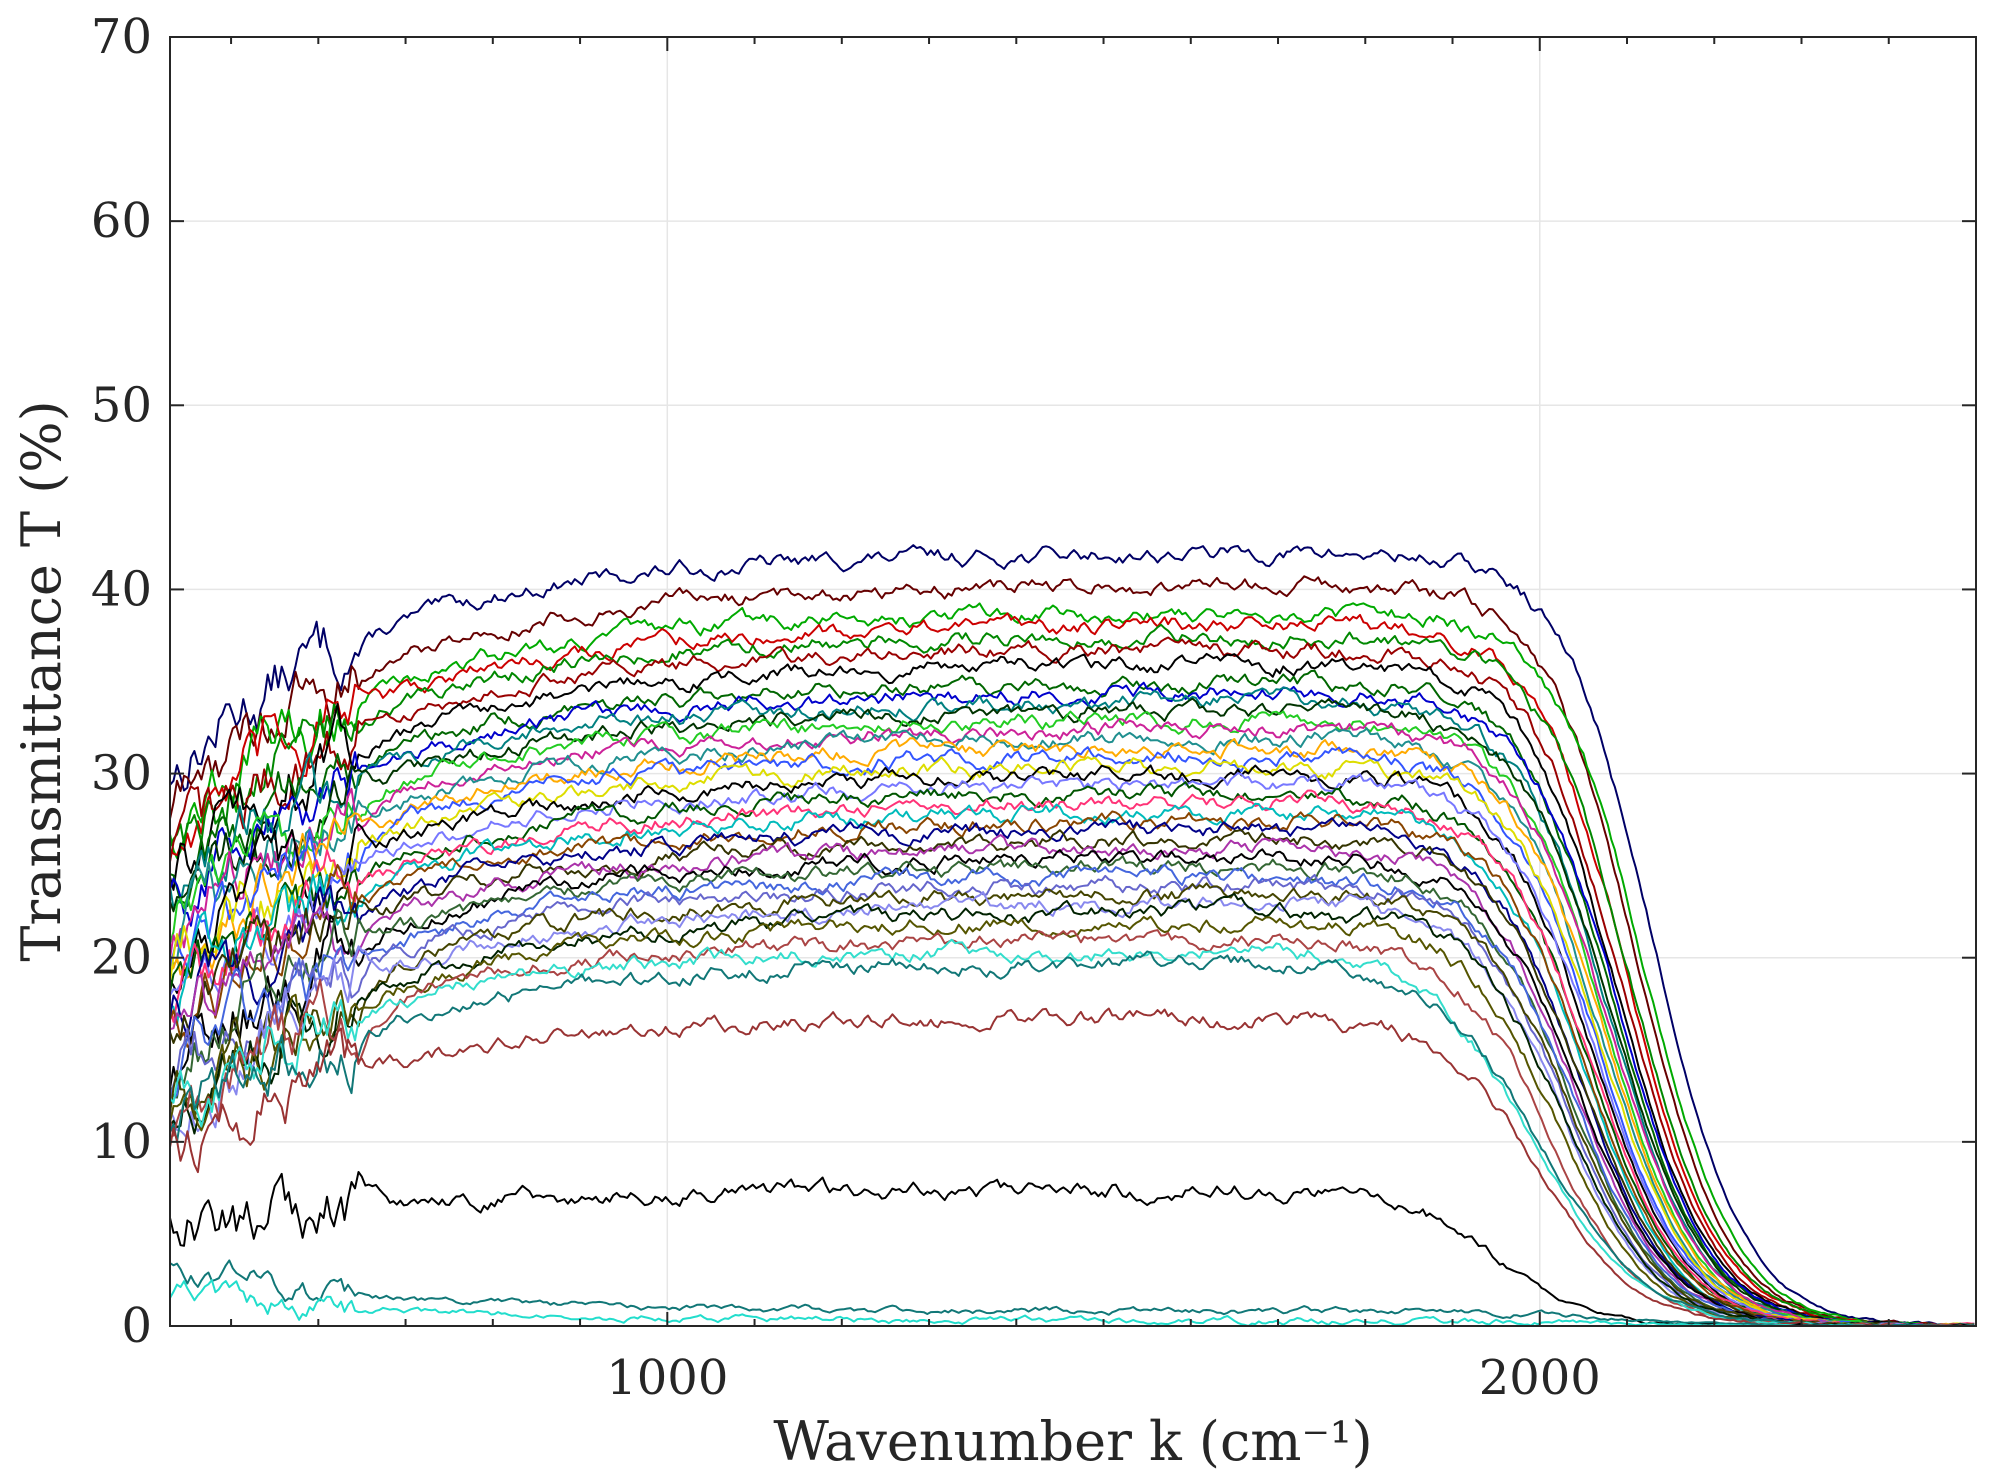 The image size is (2006, 1484). Describe the element at coordinates (41, 680) in the screenshot. I see `y-axis-label: Transmittance T (%)` at that location.